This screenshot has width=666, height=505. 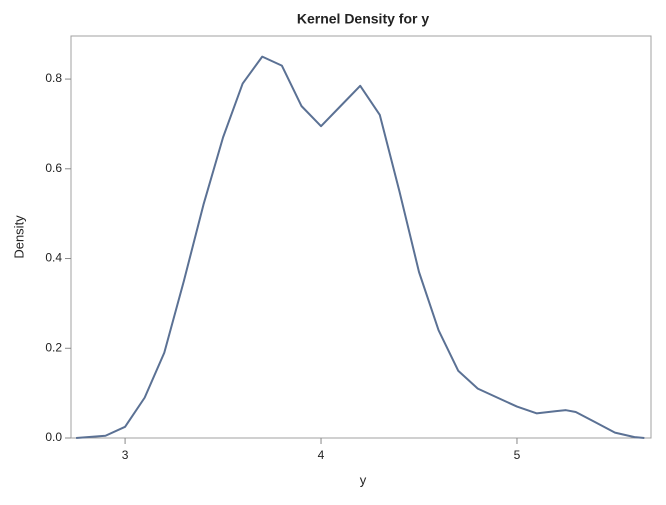 I want to click on x-axis-label: y, so click(x=363, y=479).